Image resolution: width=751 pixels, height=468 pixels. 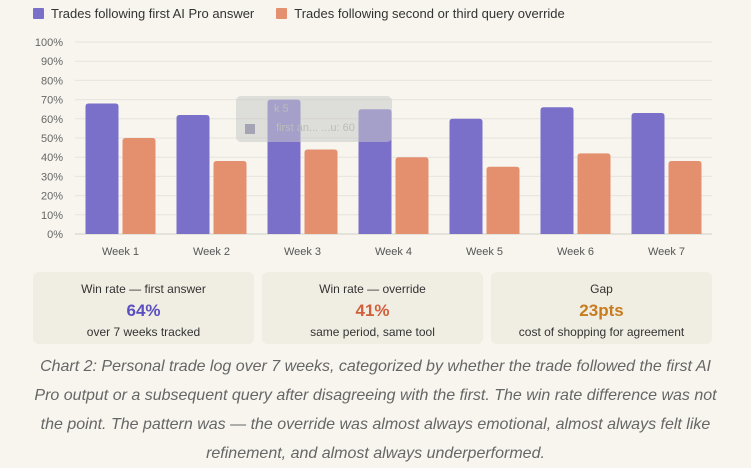 I want to click on y-tick-label: 100%, so click(x=49, y=43).